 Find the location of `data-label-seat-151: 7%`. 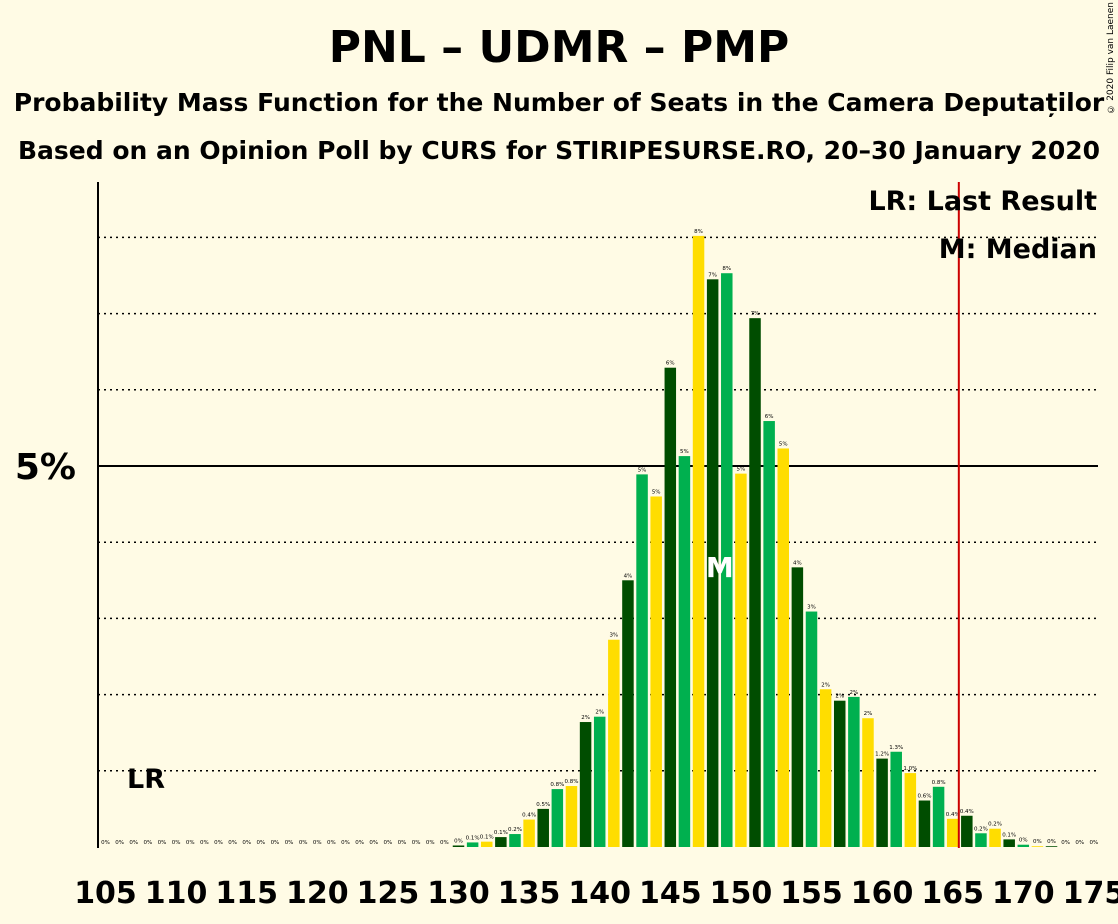

data-label-seat-151: 7% is located at coordinates (755, 314).